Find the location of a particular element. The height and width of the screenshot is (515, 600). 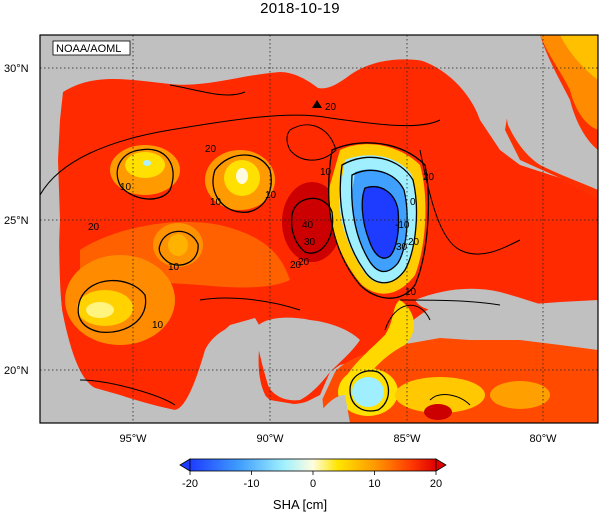

contour-label: -10 is located at coordinates (402, 225).